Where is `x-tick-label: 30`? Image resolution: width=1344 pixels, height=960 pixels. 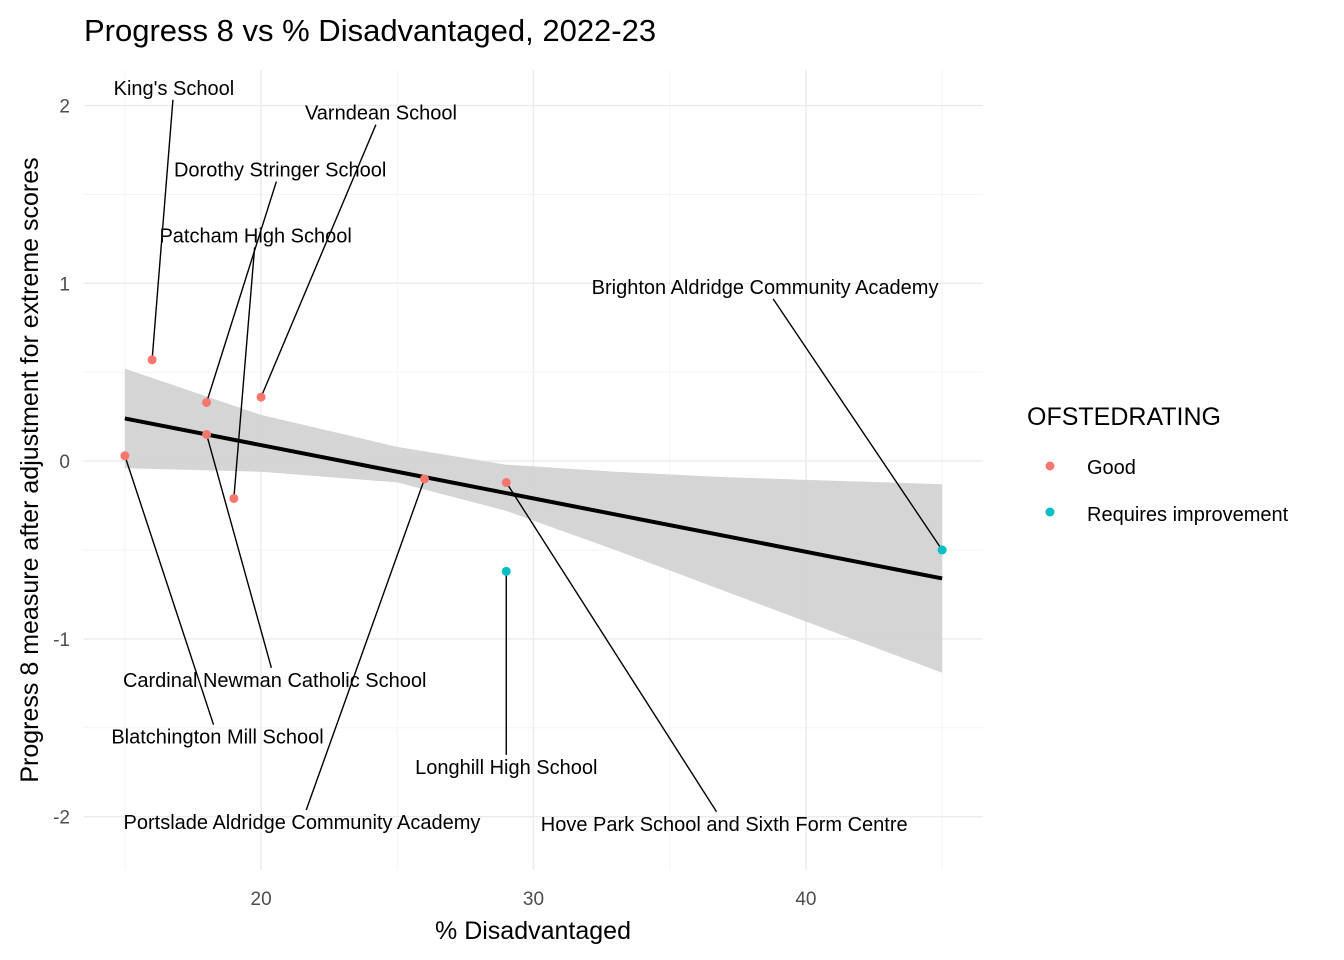 x-tick-label: 30 is located at coordinates (533, 899).